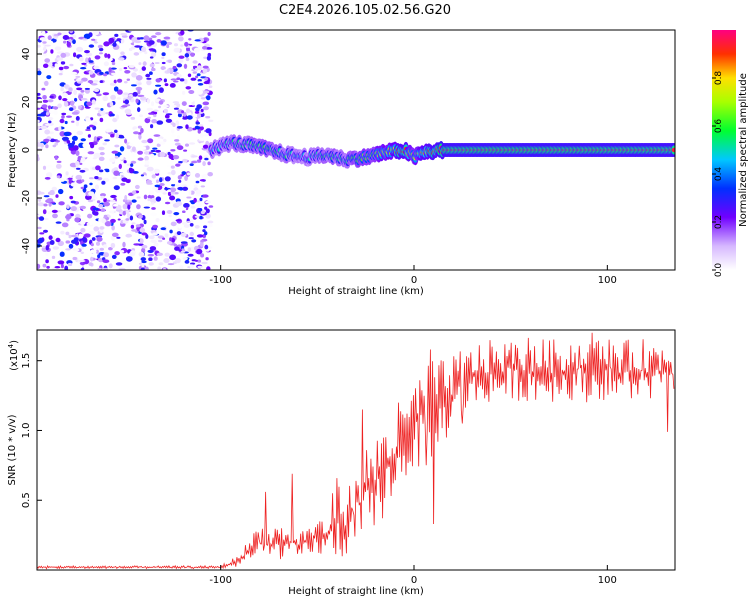  Describe the element at coordinates (26, 150) in the screenshot. I see `y-tick-label: 0` at that location.